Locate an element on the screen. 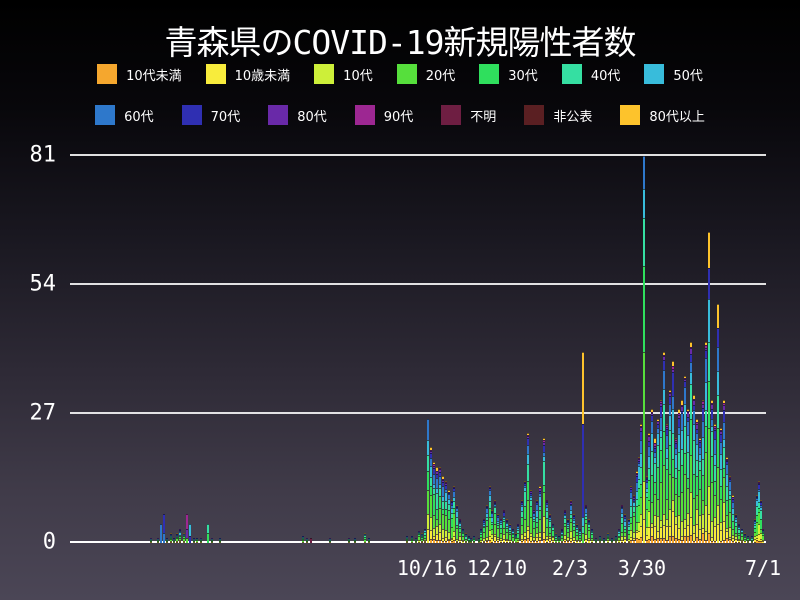 Image resolution: width=800 pixels, height=600 pixels. legend-label: 80代 is located at coordinates (312, 117).